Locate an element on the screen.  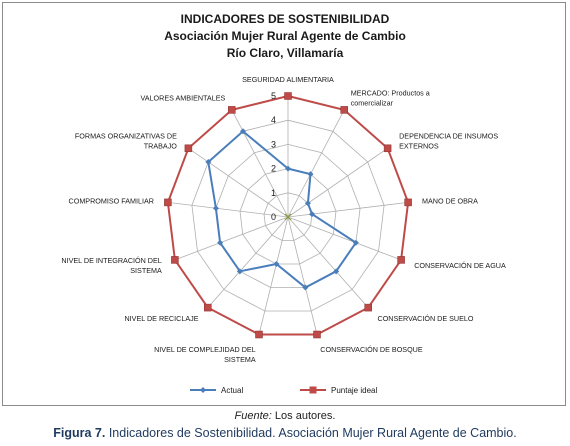
grid-ring is located at coordinates (288, 216).